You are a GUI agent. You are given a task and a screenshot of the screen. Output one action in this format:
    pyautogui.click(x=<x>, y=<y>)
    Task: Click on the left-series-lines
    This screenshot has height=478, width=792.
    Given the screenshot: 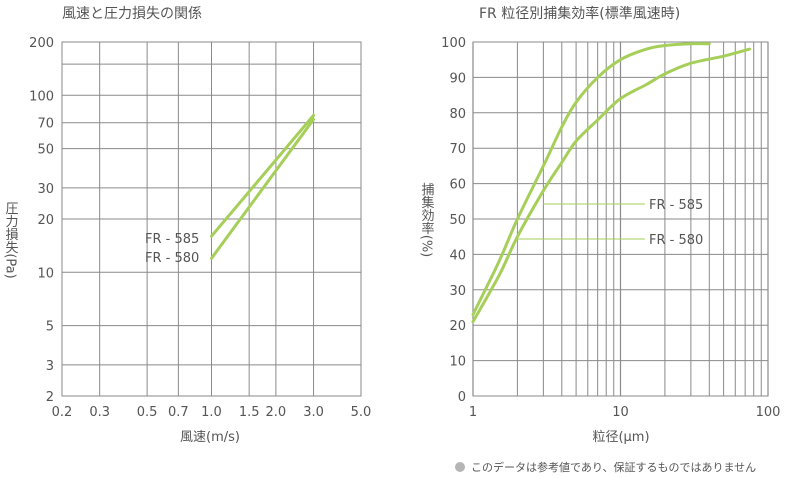 What is the action you would take?
    pyautogui.click(x=262, y=186)
    